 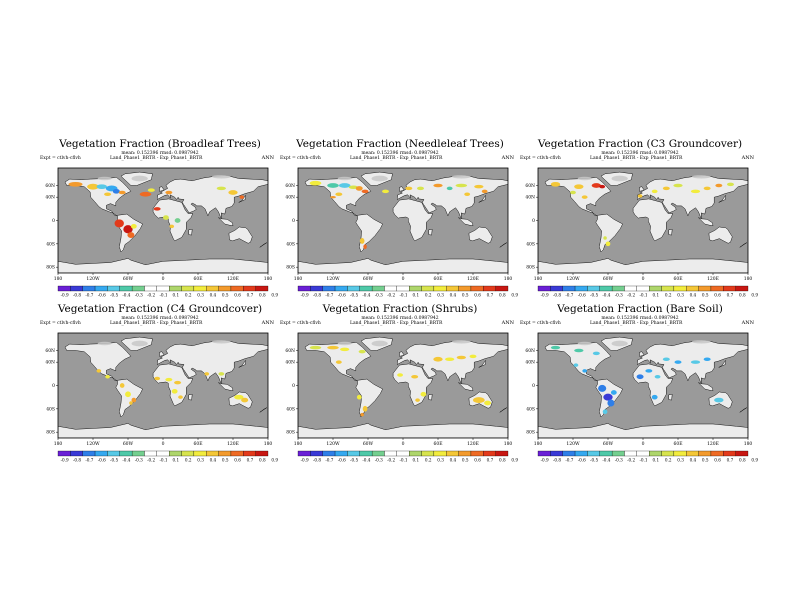 I want to click on colorbar-label: -0.8, so click(x=557, y=295).